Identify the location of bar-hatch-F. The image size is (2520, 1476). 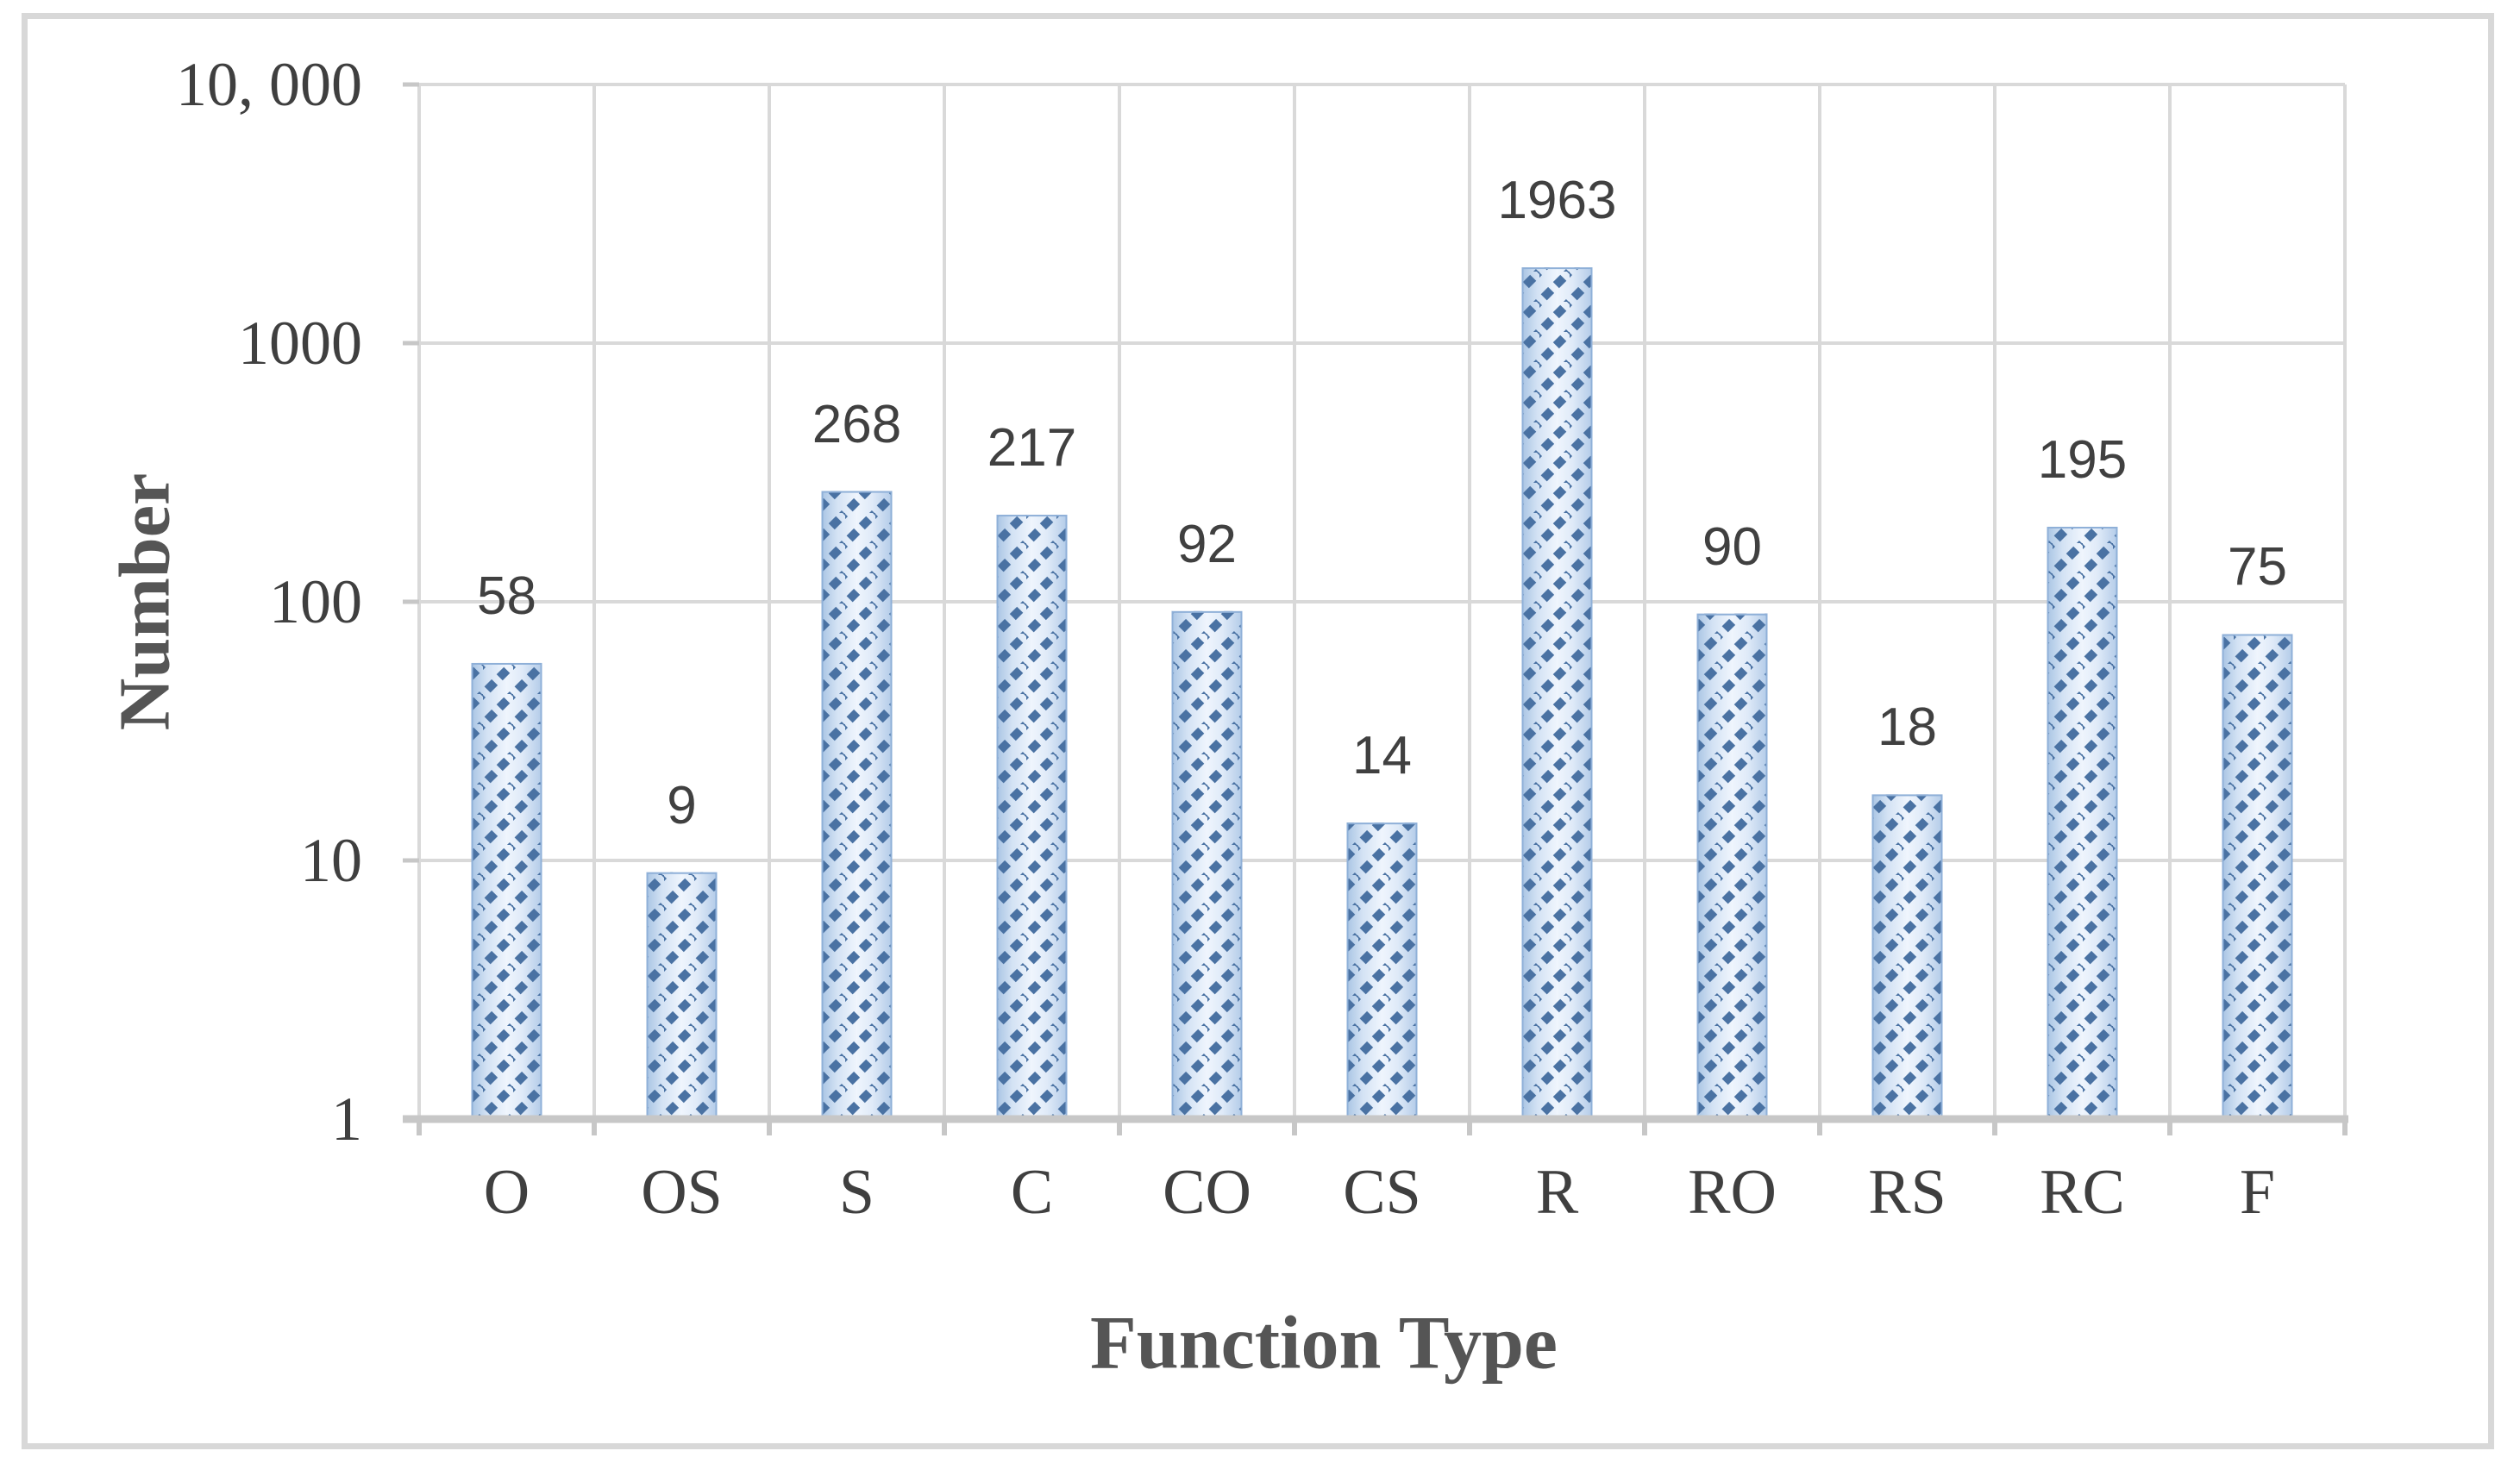
(2257, 877).